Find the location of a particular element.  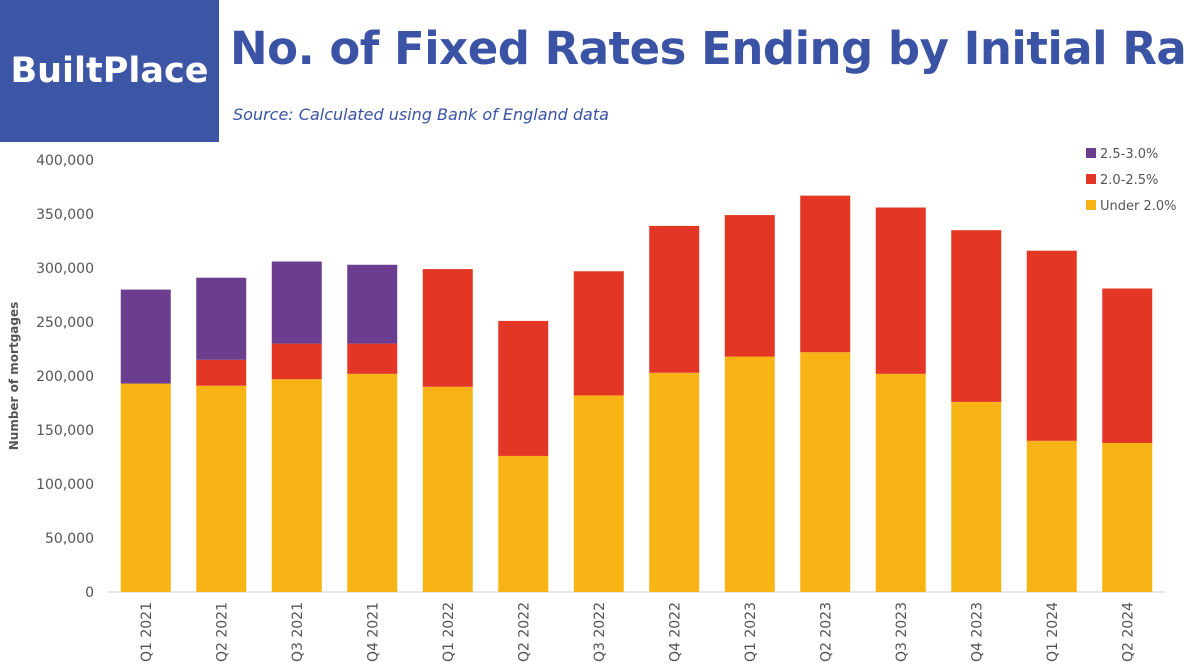

y-axis-label: Number of mortgages is located at coordinates (14, 376).